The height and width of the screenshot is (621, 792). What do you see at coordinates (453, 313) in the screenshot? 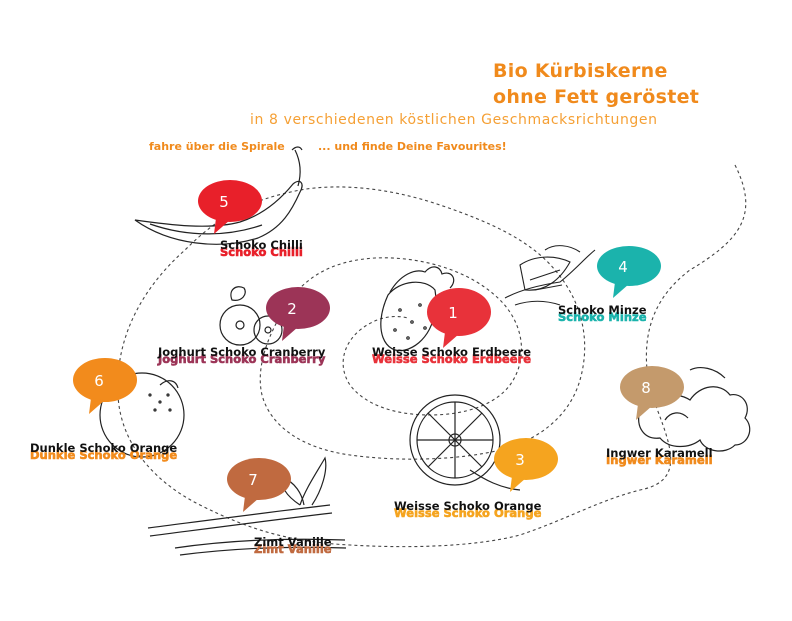
I see `bubble-number: 1` at bounding box center [453, 313].